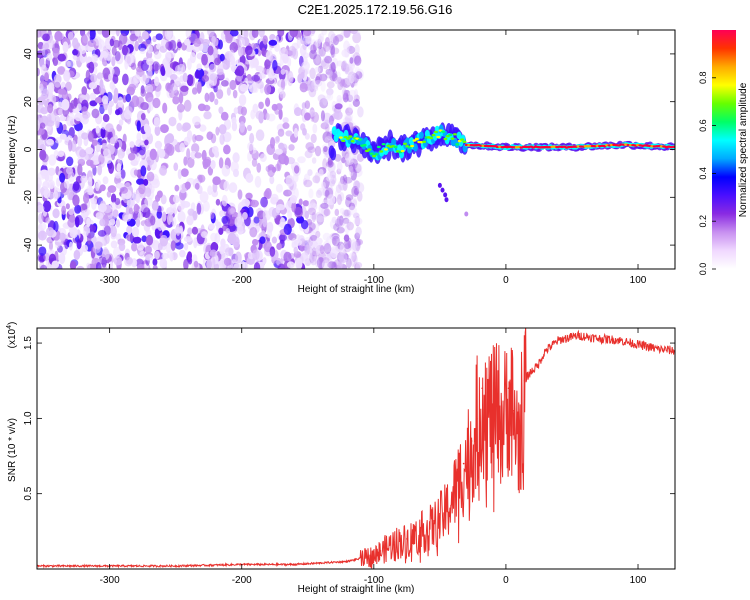 This screenshot has height=600, width=750. I want to click on x-tick-label: 0, so click(506, 580).